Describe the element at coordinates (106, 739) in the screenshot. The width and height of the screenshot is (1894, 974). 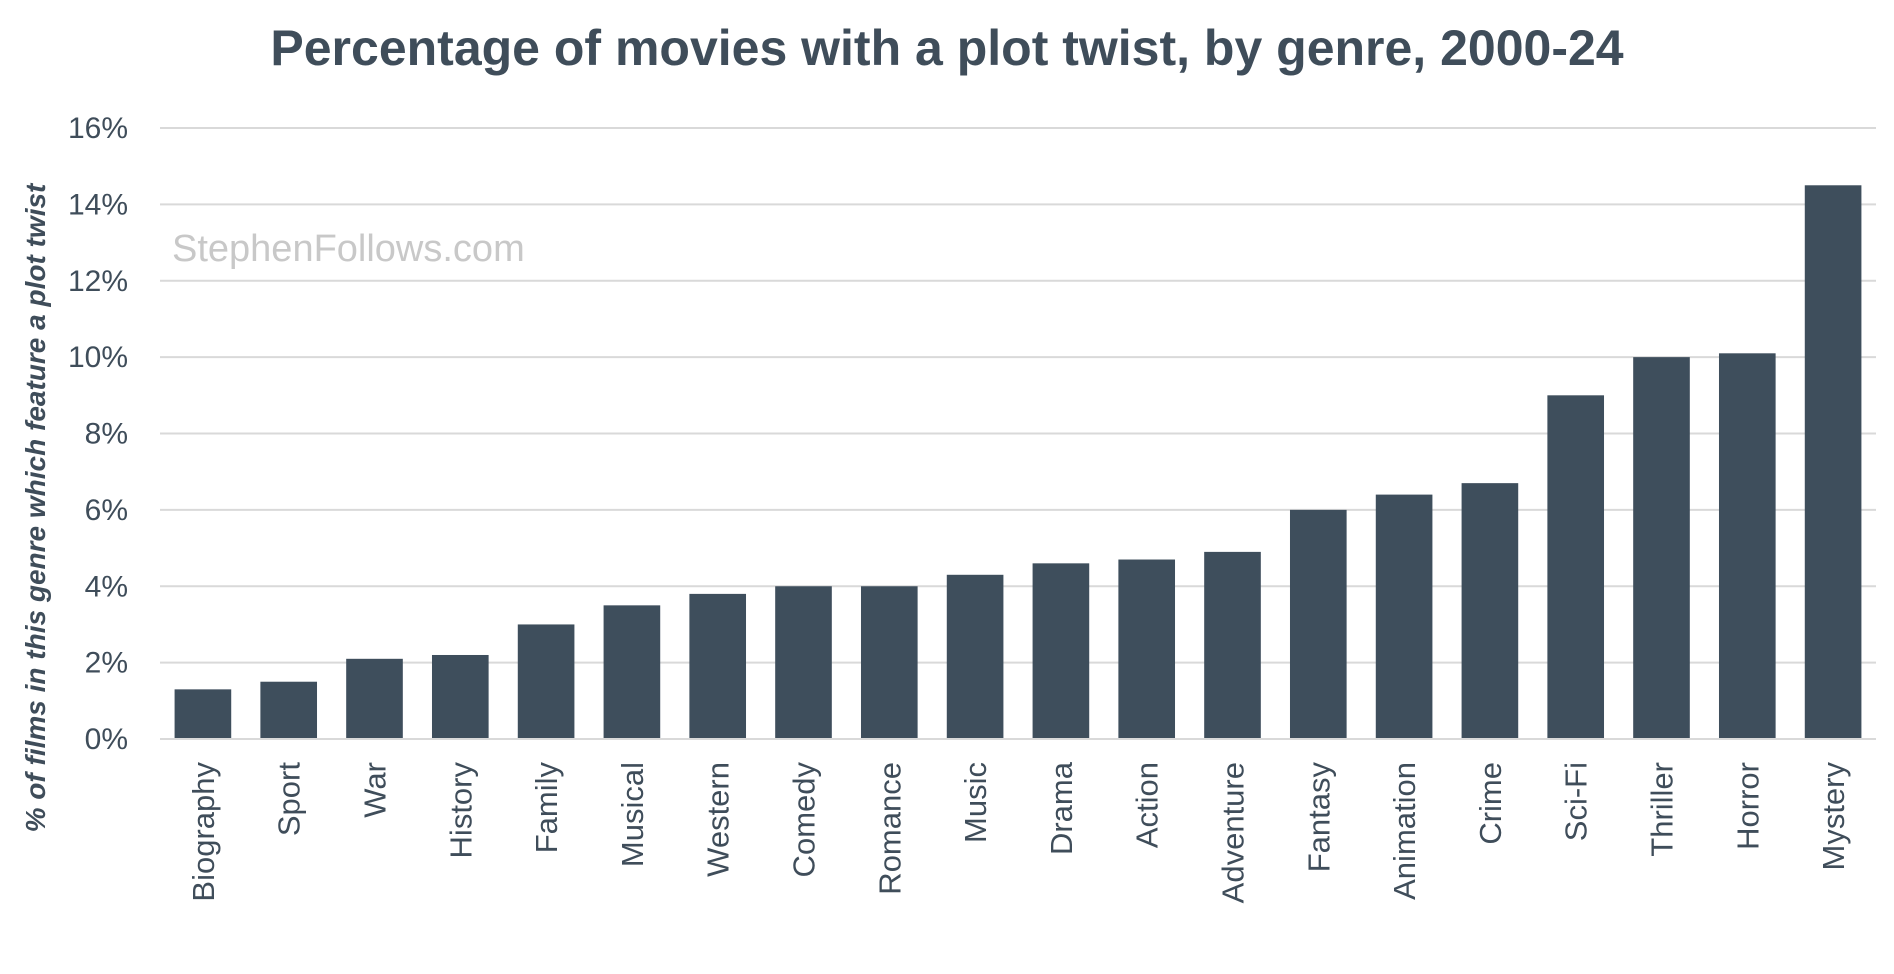
I see `y-tick-label: 0%` at that location.